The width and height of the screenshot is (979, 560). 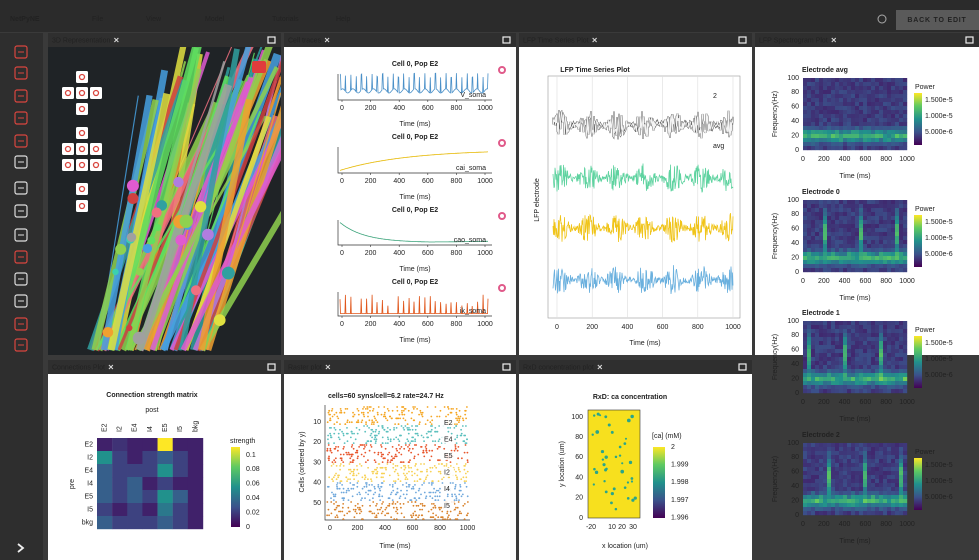 I want to click on expand-icon, so click(x=21, y=548).